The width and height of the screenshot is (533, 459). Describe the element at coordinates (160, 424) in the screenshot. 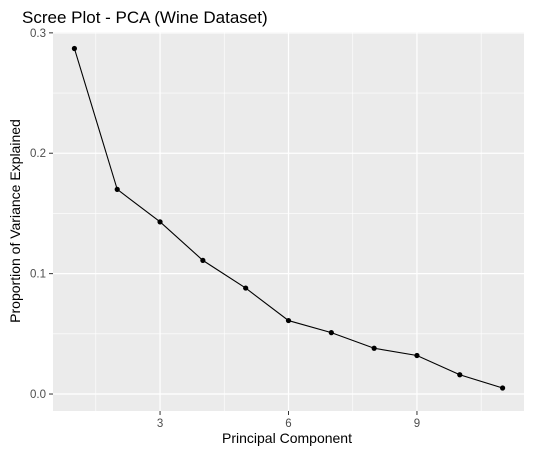

I see `x-tick-label: 3` at that location.